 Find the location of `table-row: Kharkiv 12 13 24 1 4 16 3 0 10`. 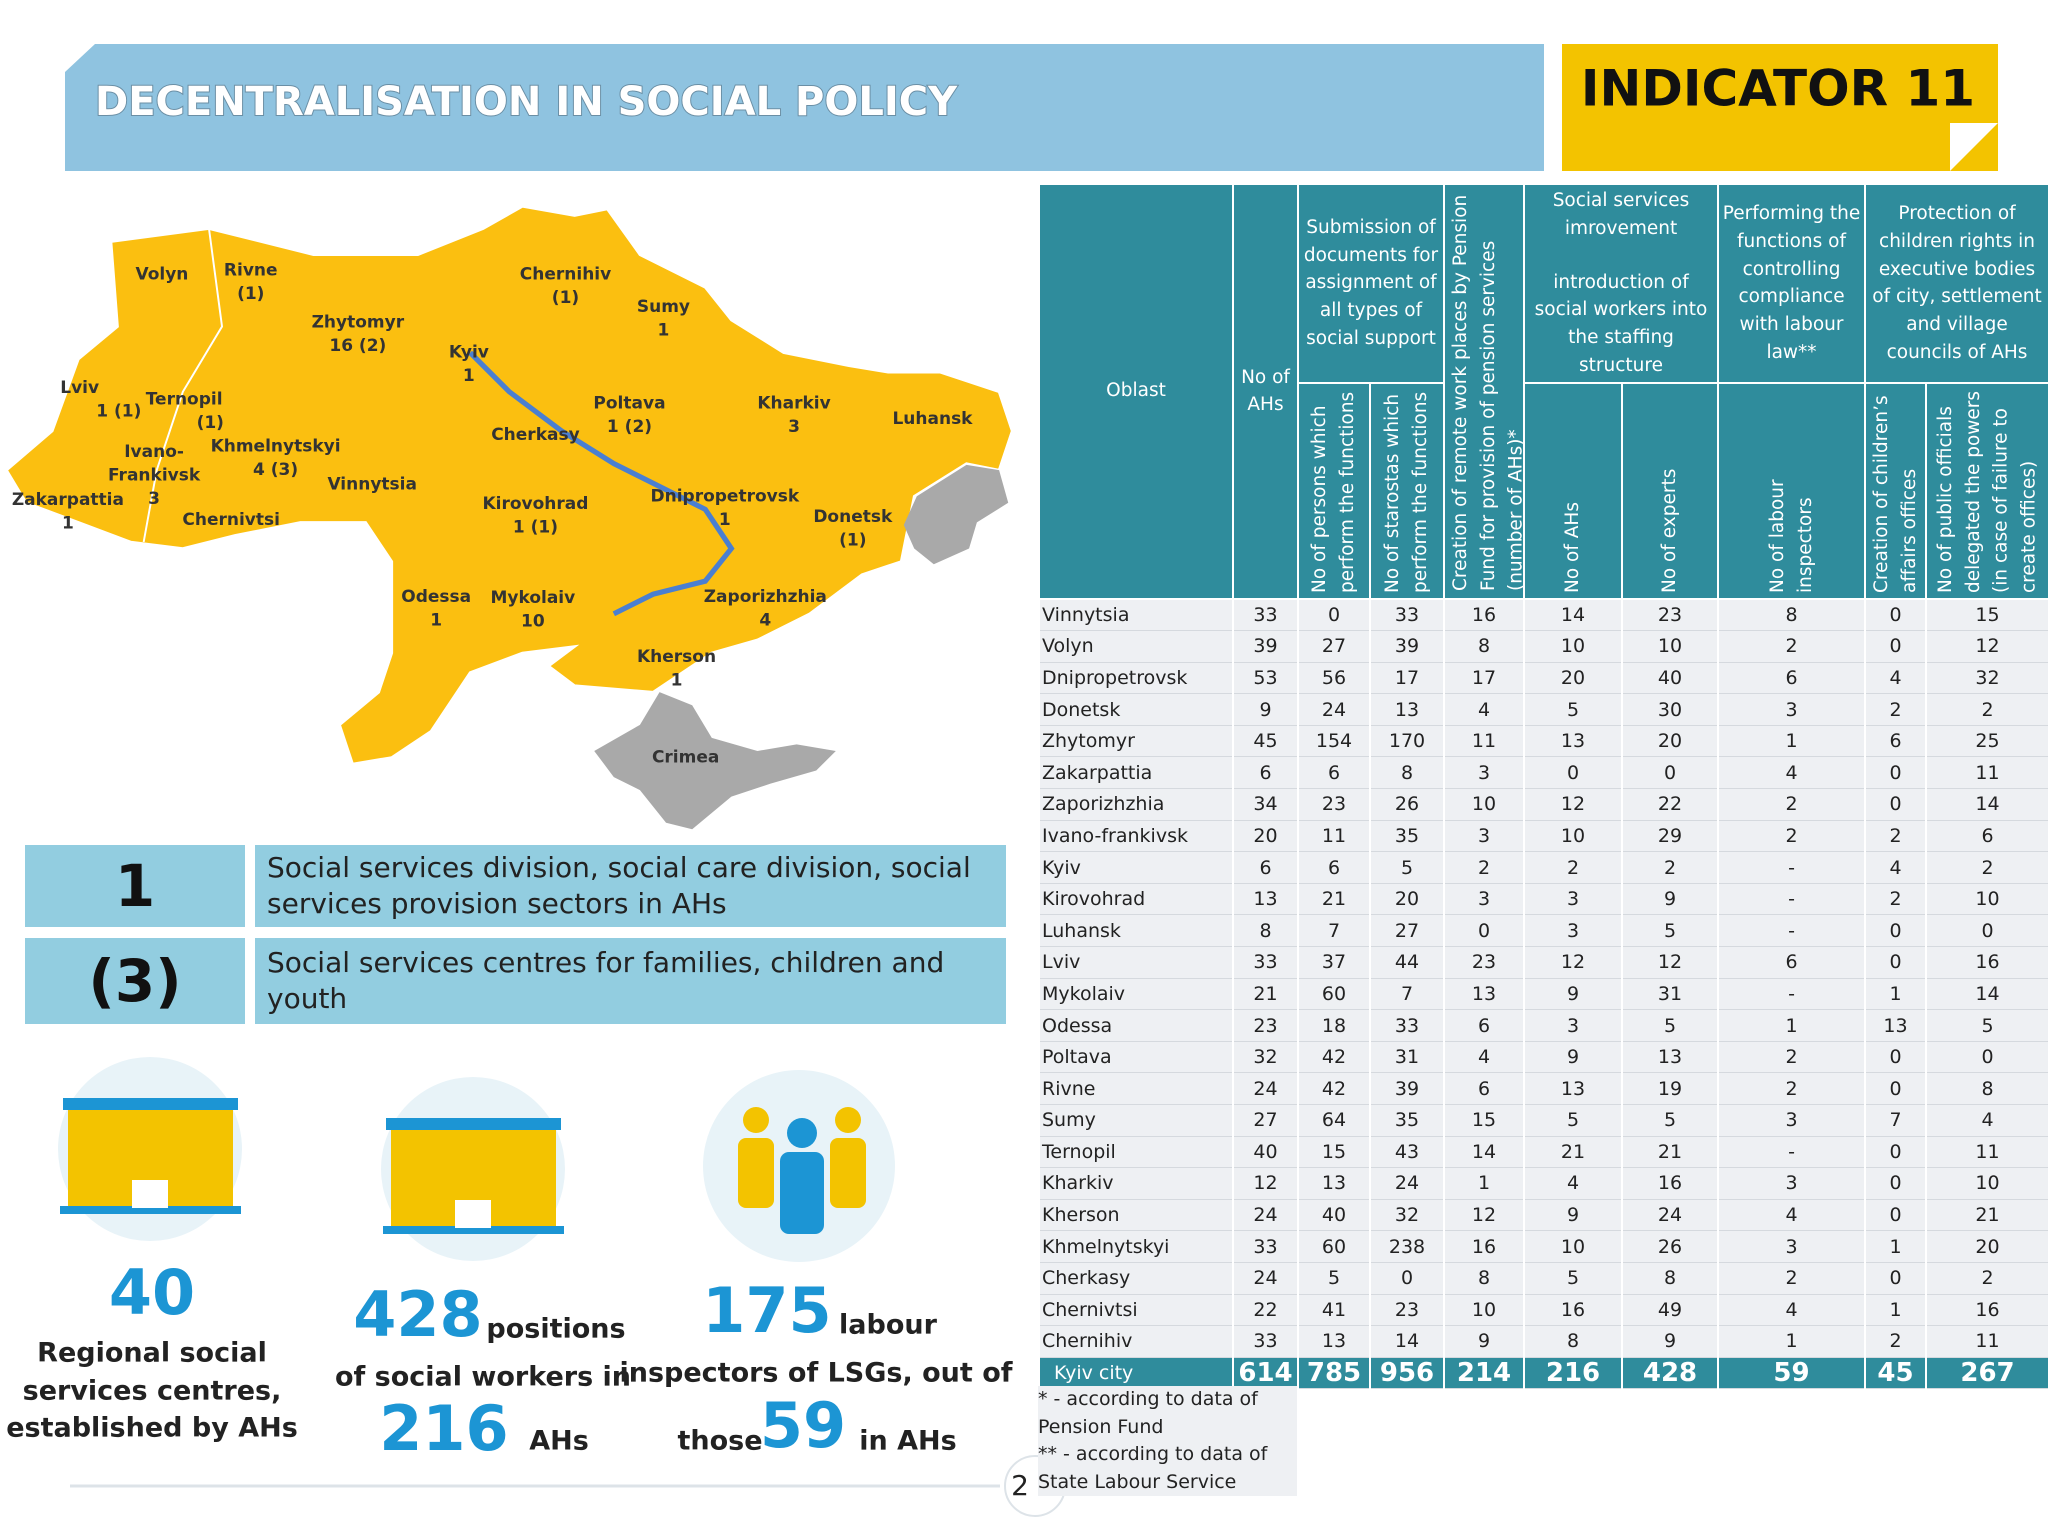

table-row: Kharkiv 12 13 24 1 4 16 3 0 10 is located at coordinates (1543, 1183).